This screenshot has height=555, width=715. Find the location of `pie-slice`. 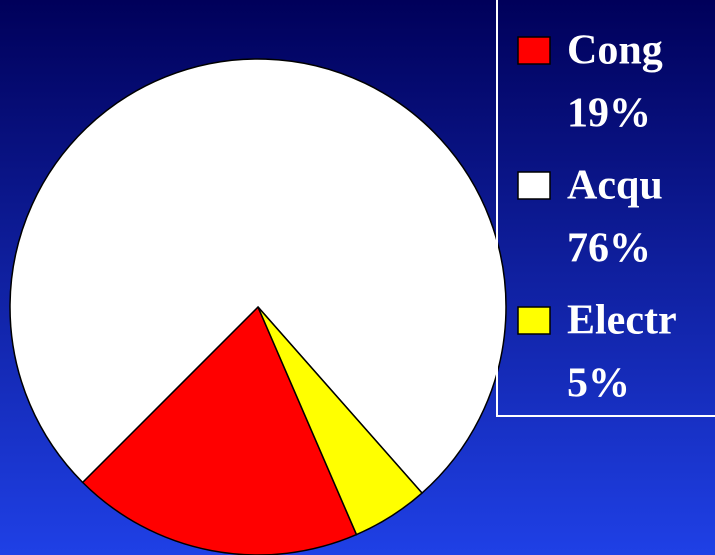

pie-slice is located at coordinates (340, 421).